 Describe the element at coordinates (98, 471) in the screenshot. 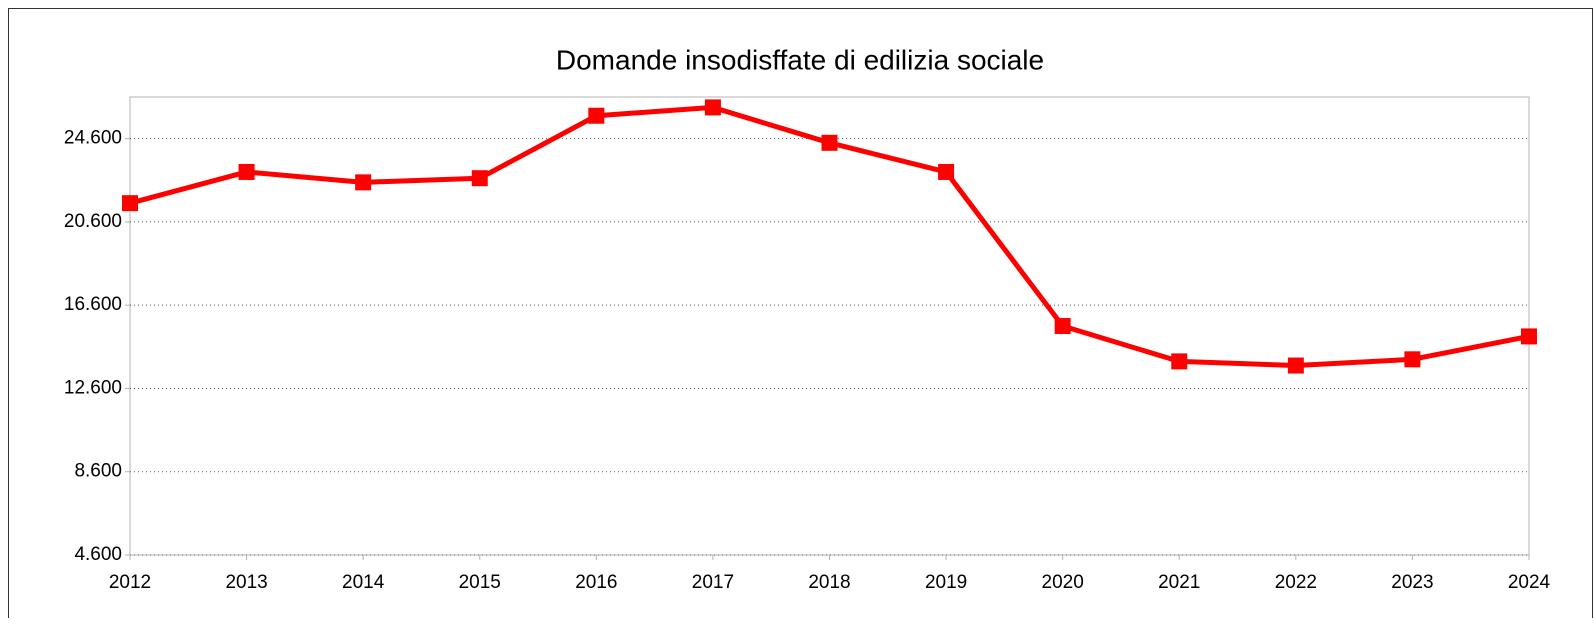

I see `y-tick-label: 8.600` at that location.